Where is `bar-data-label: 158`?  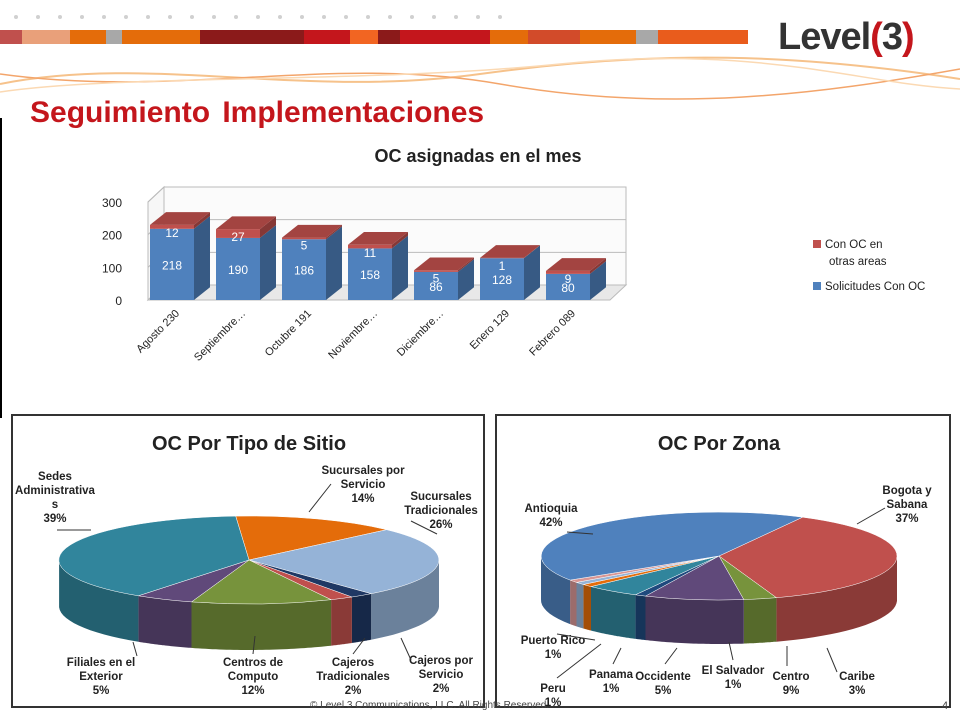
bar-data-label: 158 is located at coordinates (370, 275).